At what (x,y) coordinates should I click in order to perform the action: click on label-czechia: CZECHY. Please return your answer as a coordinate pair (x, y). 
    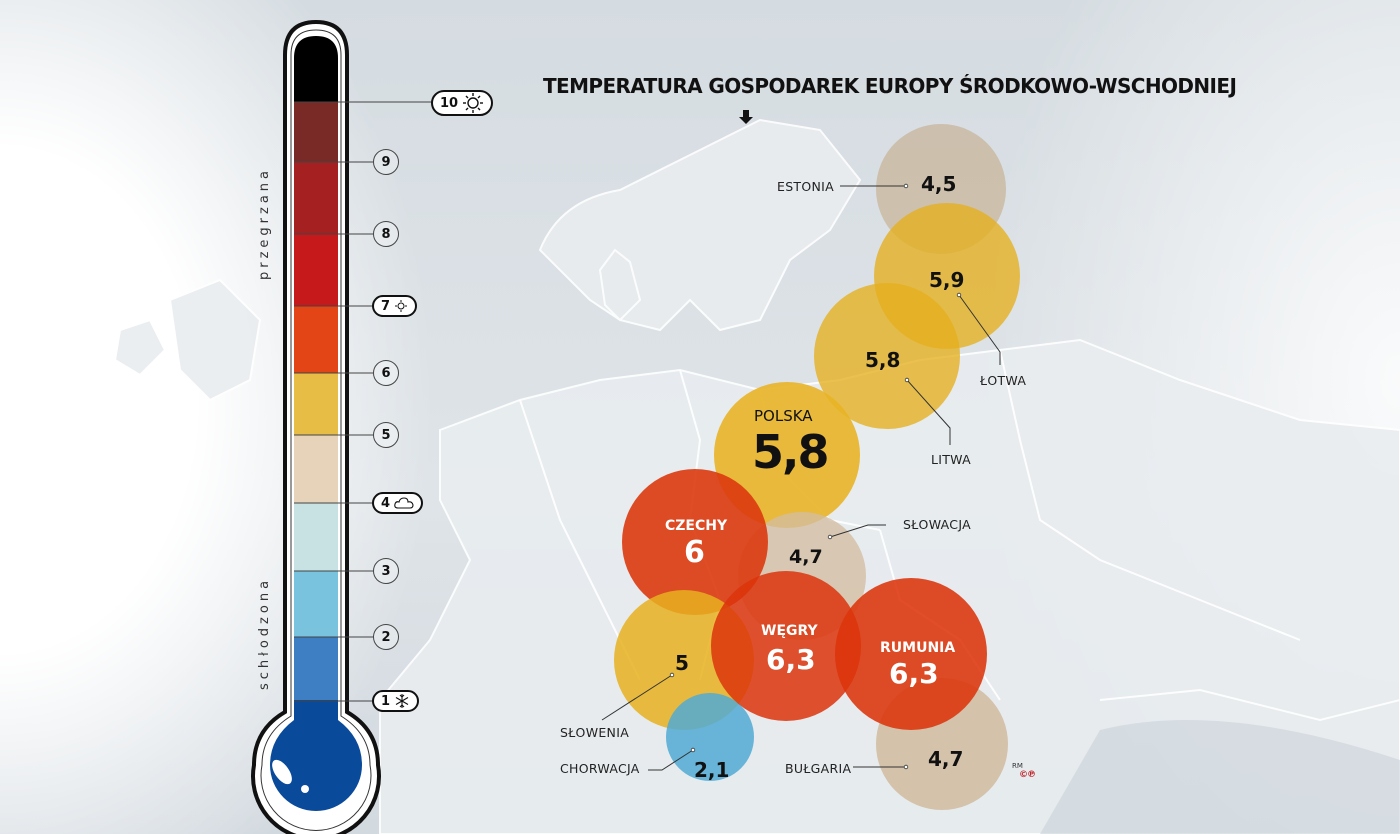
    Looking at the image, I should click on (696, 526).